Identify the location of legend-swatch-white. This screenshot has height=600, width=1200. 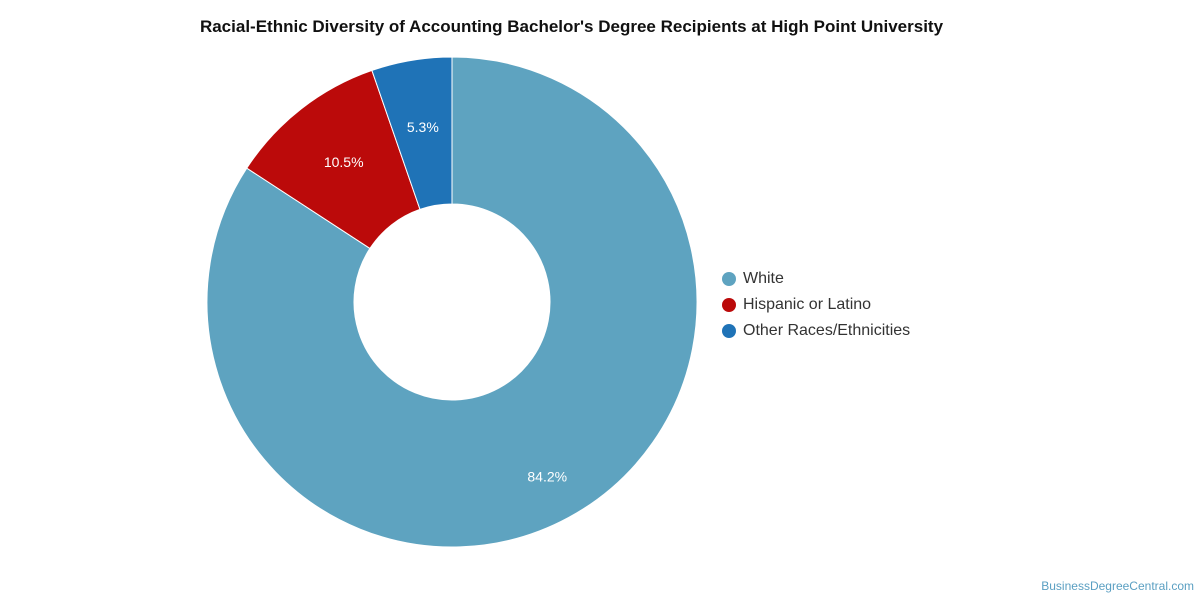
(729, 279).